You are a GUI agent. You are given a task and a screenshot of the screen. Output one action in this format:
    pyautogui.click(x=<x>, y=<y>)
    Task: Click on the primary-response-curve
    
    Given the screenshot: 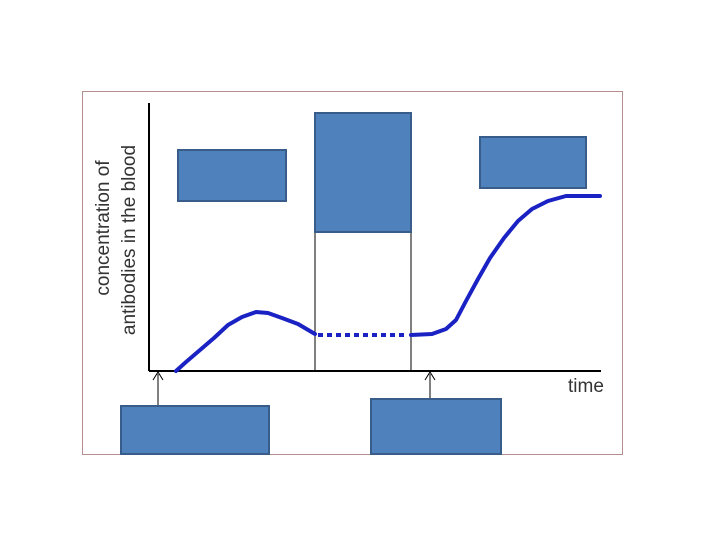 What is the action you would take?
    pyautogui.click(x=245, y=341)
    